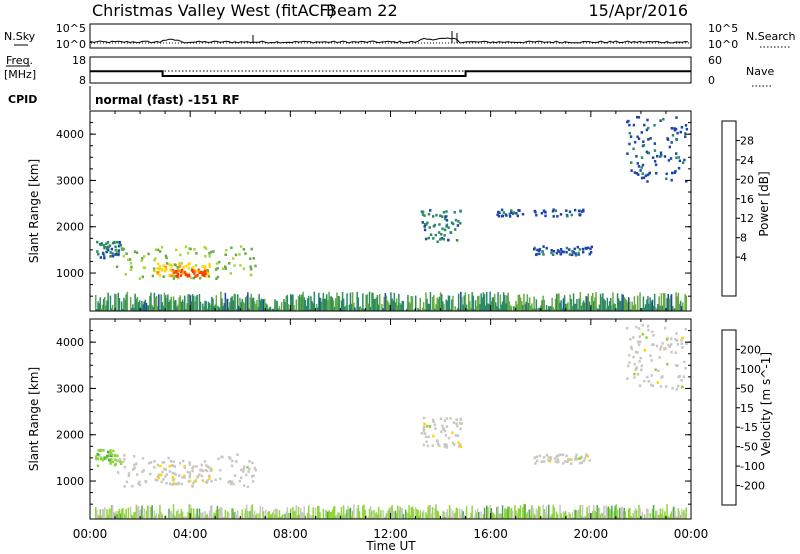  Describe the element at coordinates (752, 466) in the screenshot. I see `velocity-cbar-tick-label: -100` at that location.